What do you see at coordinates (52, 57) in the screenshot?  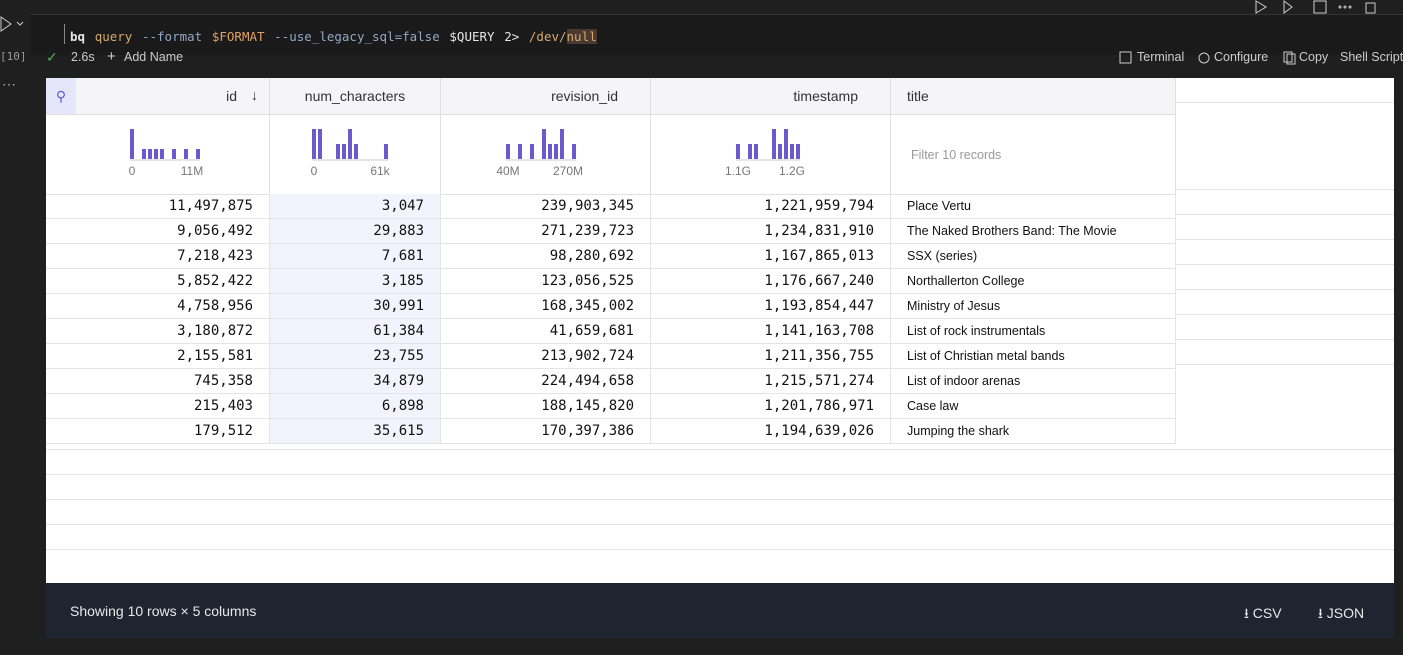 I see `success-icon: ✓` at bounding box center [52, 57].